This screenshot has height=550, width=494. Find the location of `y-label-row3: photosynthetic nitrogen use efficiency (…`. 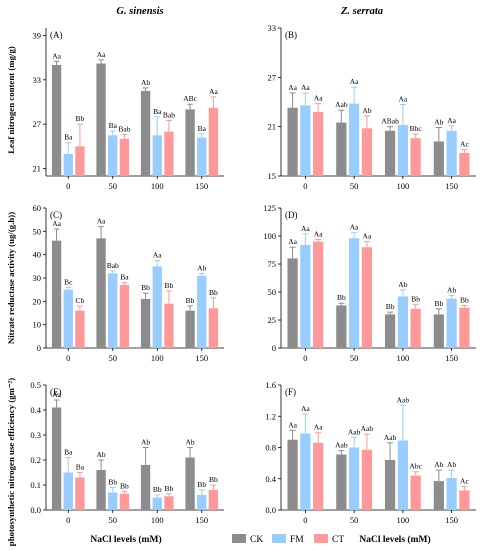

y-label-row3: photosynthetic nitrogen use efficiency (… is located at coordinates (11, 462).